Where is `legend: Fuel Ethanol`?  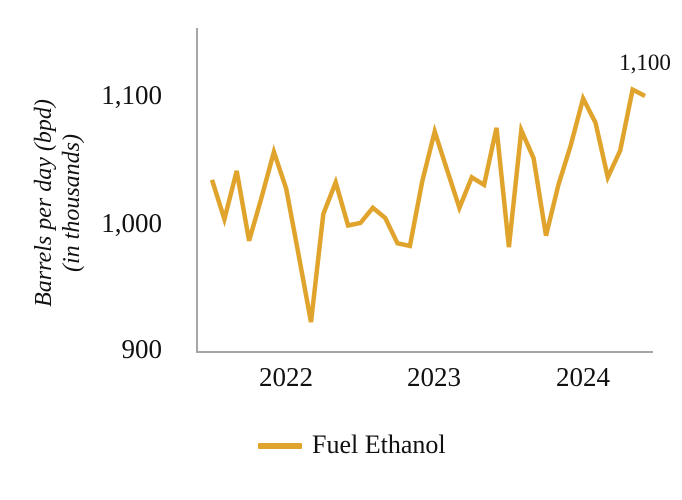 legend: Fuel Ethanol is located at coordinates (352, 445).